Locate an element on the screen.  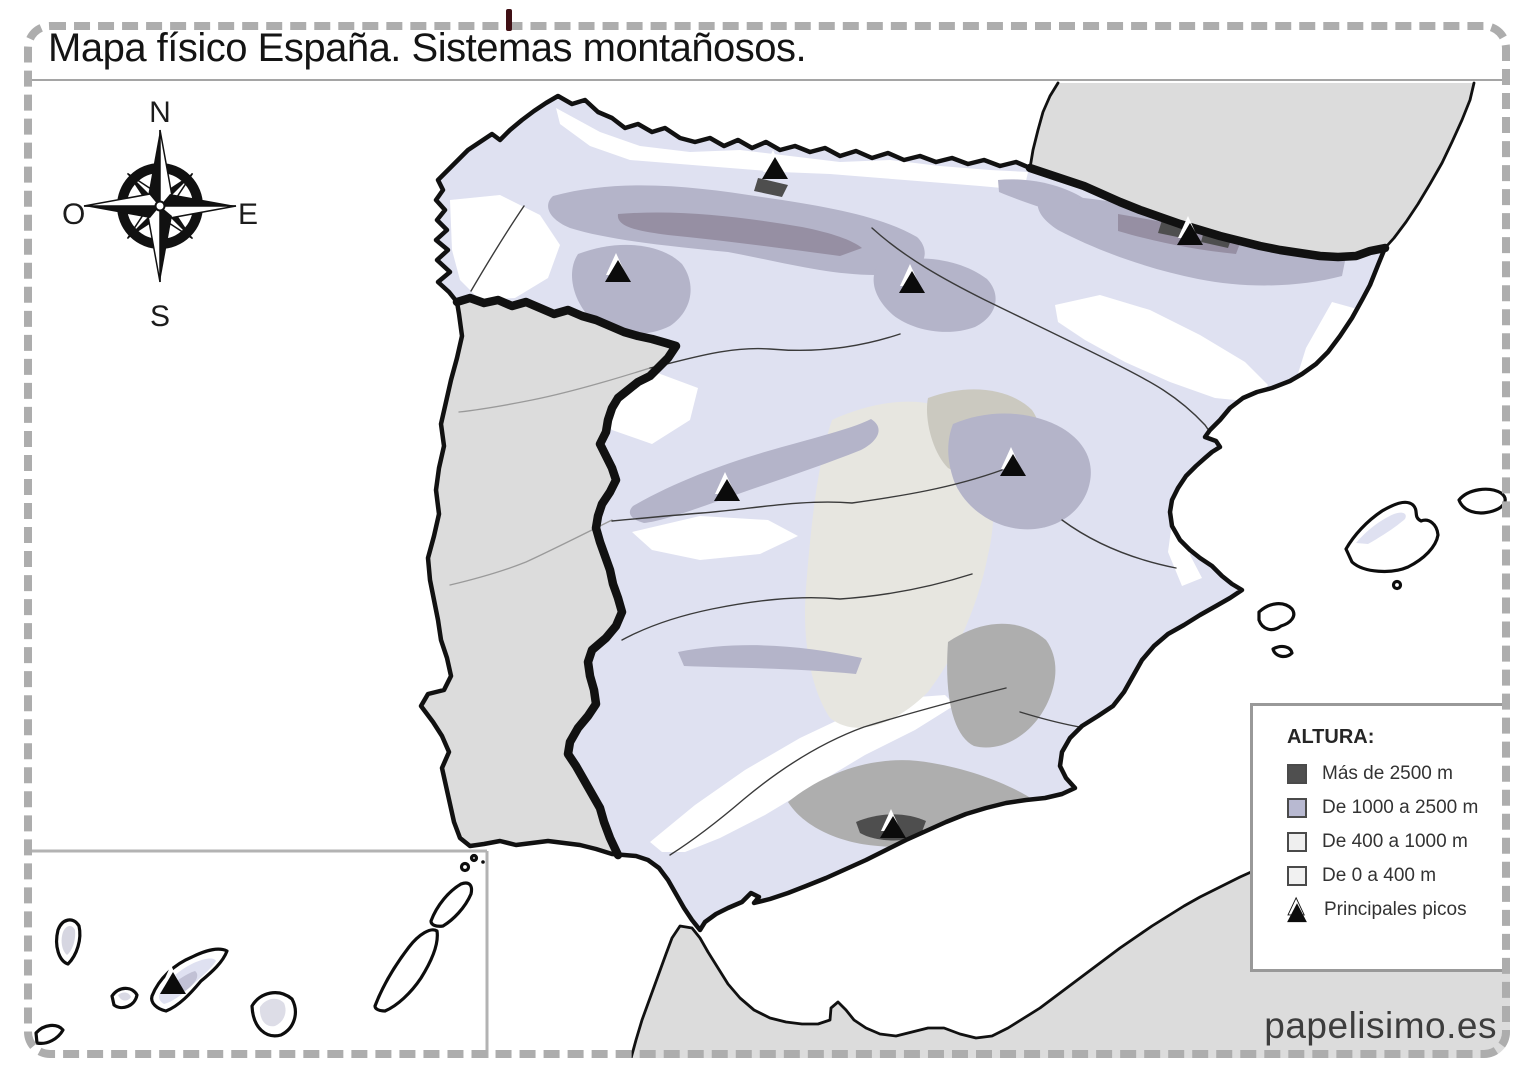
legend-item-label: De 1000 a 2500 m is located at coordinates (1400, 807).